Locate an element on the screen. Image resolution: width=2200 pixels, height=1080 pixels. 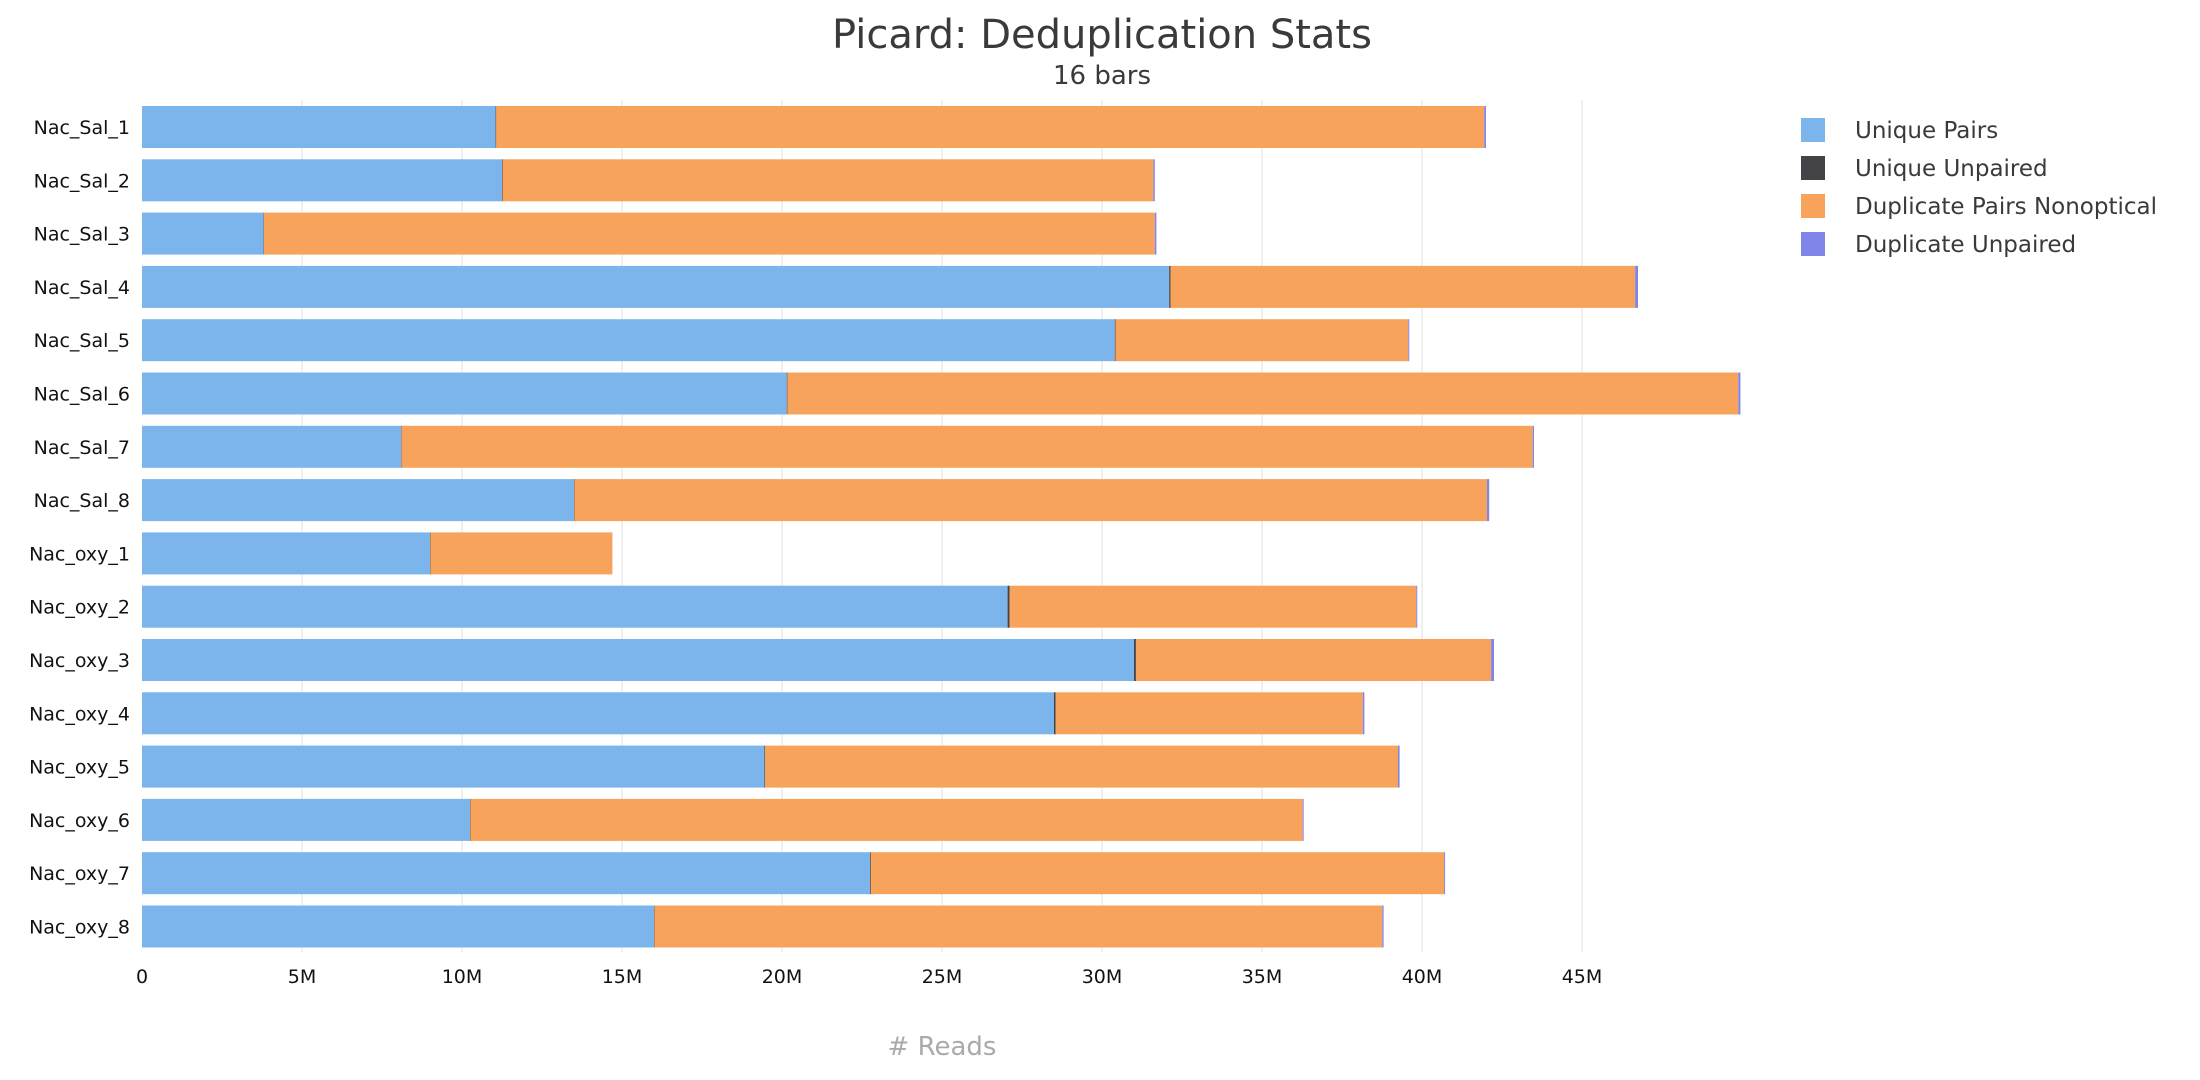
category-label: Nac_oxy_1 is located at coordinates (79, 554).